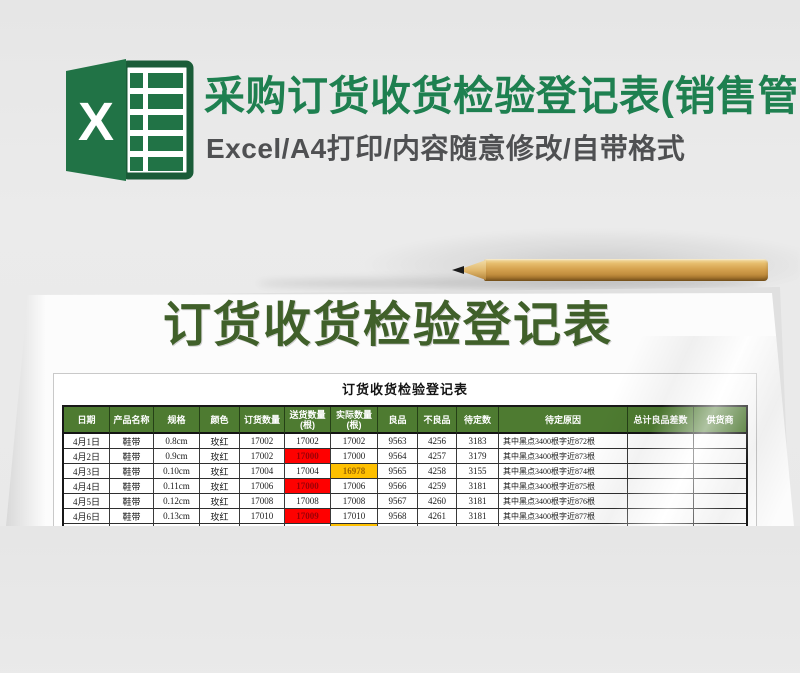 This screenshot has width=800, height=673. Describe the element at coordinates (398, 486) in the screenshot. I see `cell-r3-c7: 9566` at that location.